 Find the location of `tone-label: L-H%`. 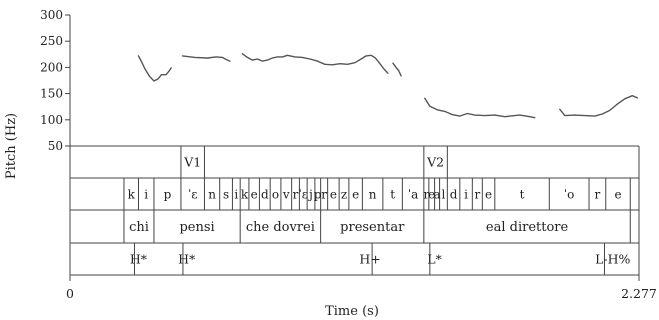

tone-label: L-H% is located at coordinates (612, 259).